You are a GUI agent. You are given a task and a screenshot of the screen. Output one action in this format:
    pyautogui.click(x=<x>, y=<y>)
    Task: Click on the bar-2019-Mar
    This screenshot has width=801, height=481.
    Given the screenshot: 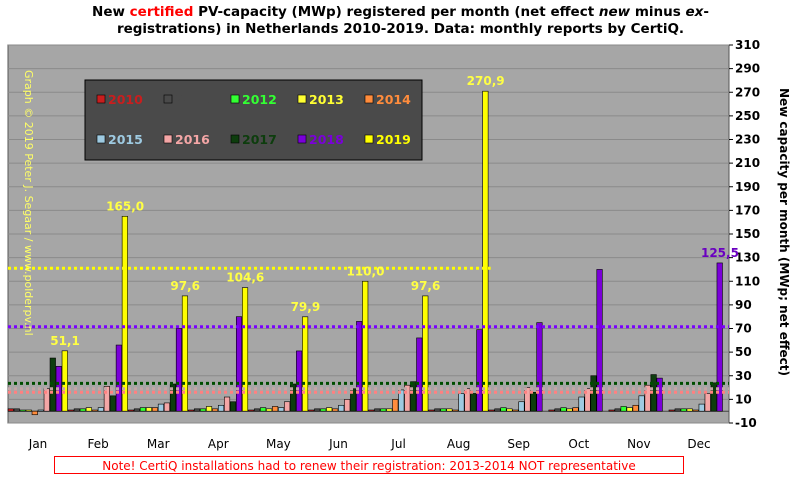 What is the action you would take?
    pyautogui.click(x=185, y=353)
    